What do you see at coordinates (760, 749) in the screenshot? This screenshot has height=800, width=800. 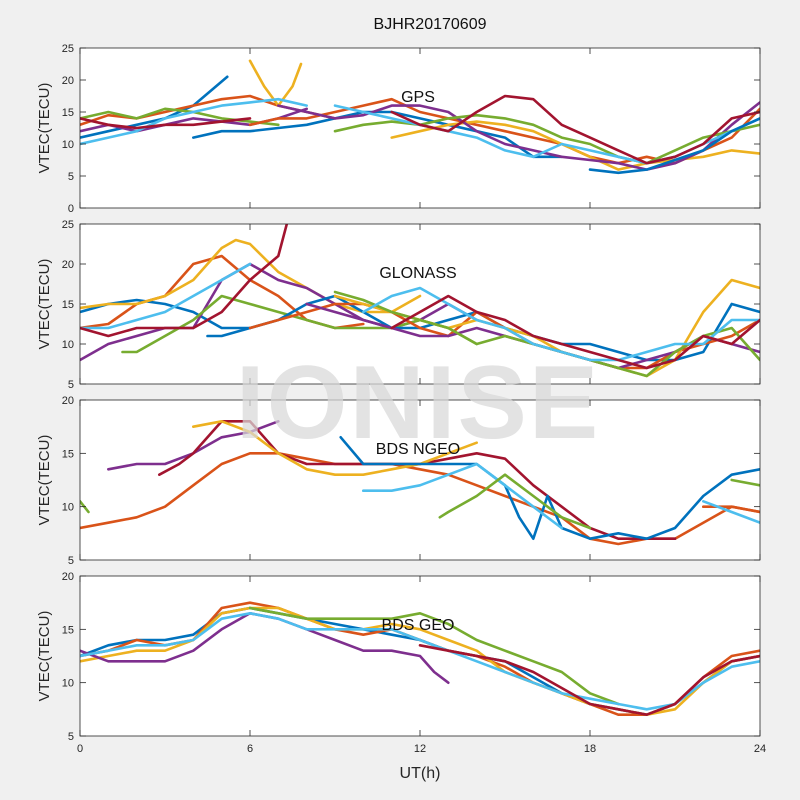 I see `x-tick-label: 24` at bounding box center [760, 749].